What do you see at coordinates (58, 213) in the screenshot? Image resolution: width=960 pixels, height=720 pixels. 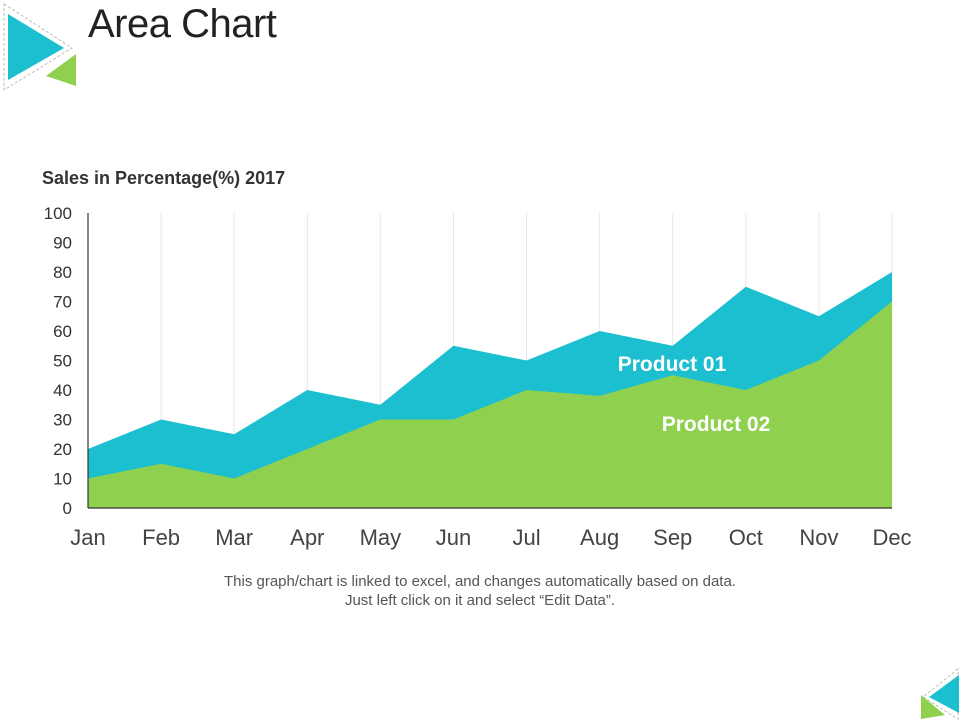 I see `y-tick-label: 100` at bounding box center [58, 213].